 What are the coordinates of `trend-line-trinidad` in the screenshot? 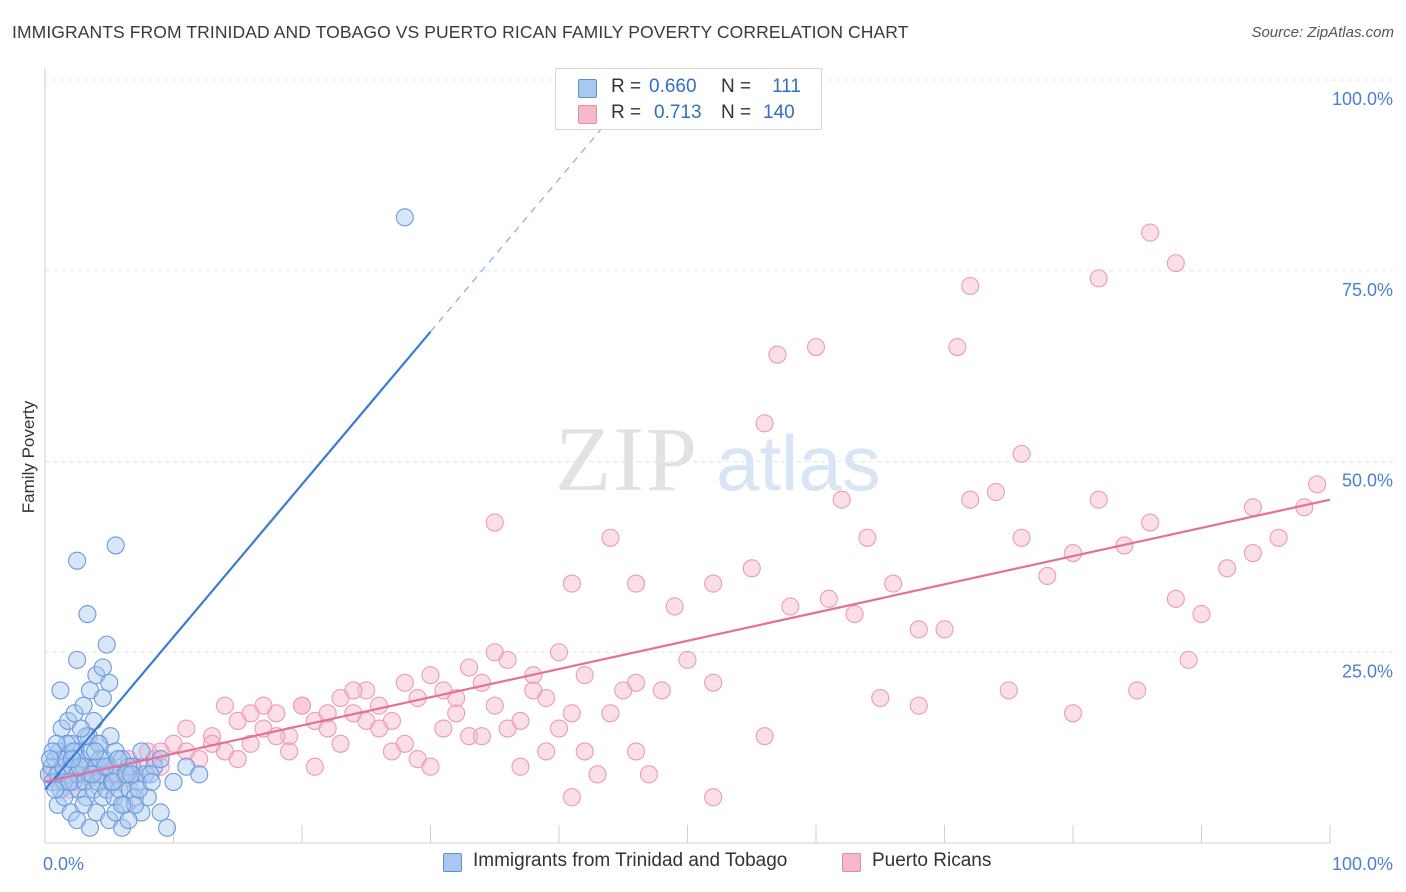 It's located at (238, 561).